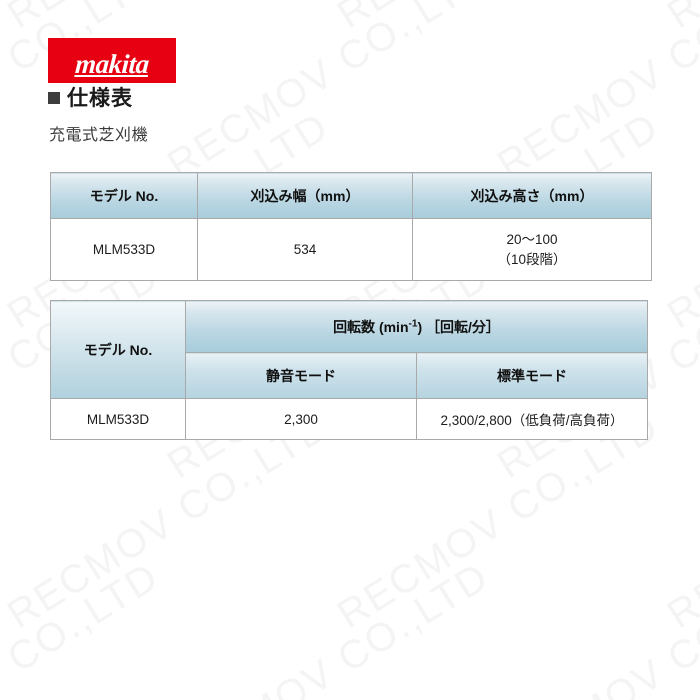  I want to click on cell-cutting-width: 534, so click(305, 249).